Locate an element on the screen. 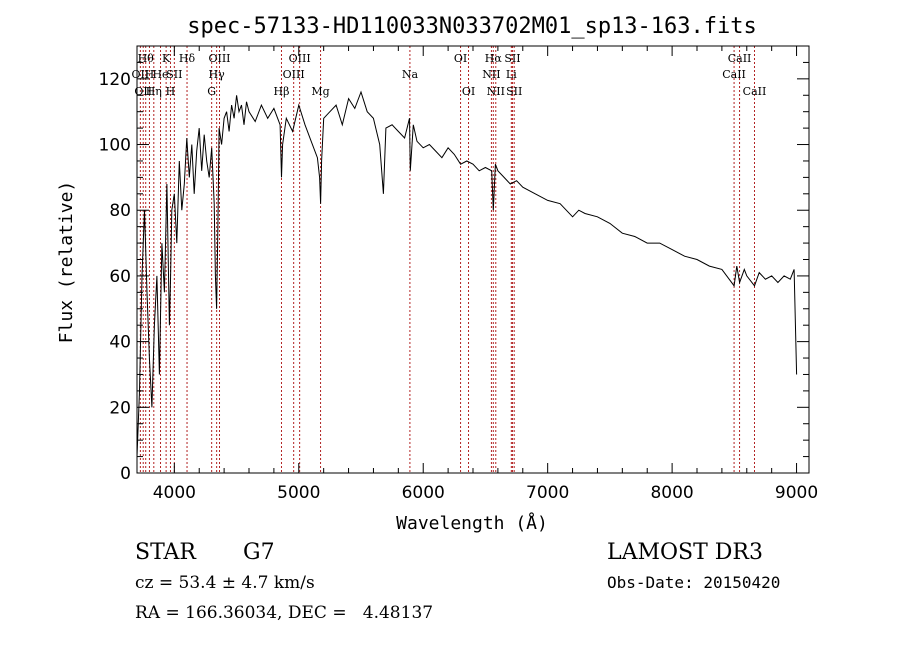 The height and width of the screenshot is (649, 900). line-marker-label-24: SII is located at coordinates (512, 58).